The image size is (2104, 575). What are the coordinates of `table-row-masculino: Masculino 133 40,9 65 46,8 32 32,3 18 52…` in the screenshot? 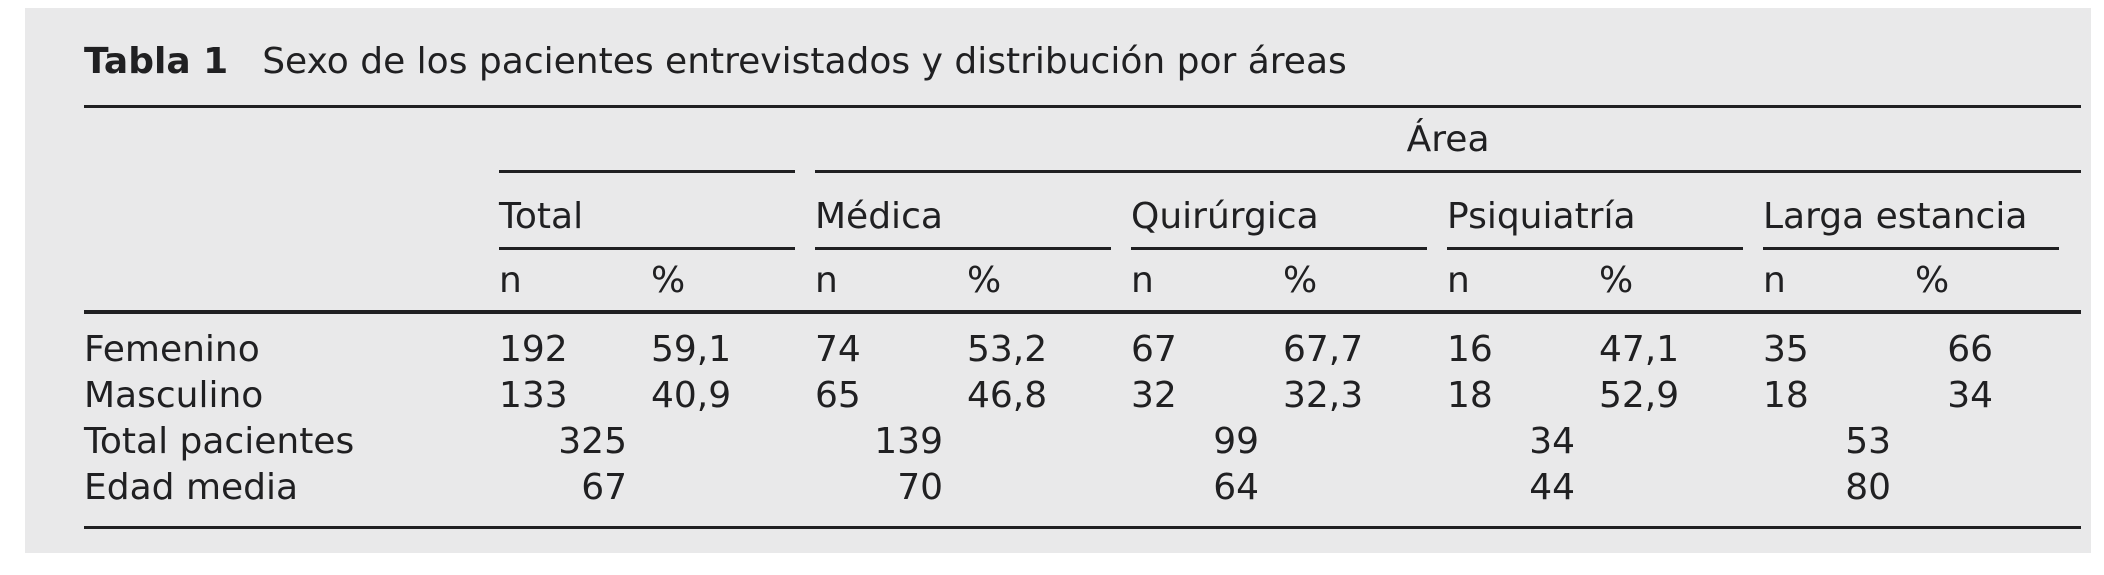 It's located at (1082, 395).